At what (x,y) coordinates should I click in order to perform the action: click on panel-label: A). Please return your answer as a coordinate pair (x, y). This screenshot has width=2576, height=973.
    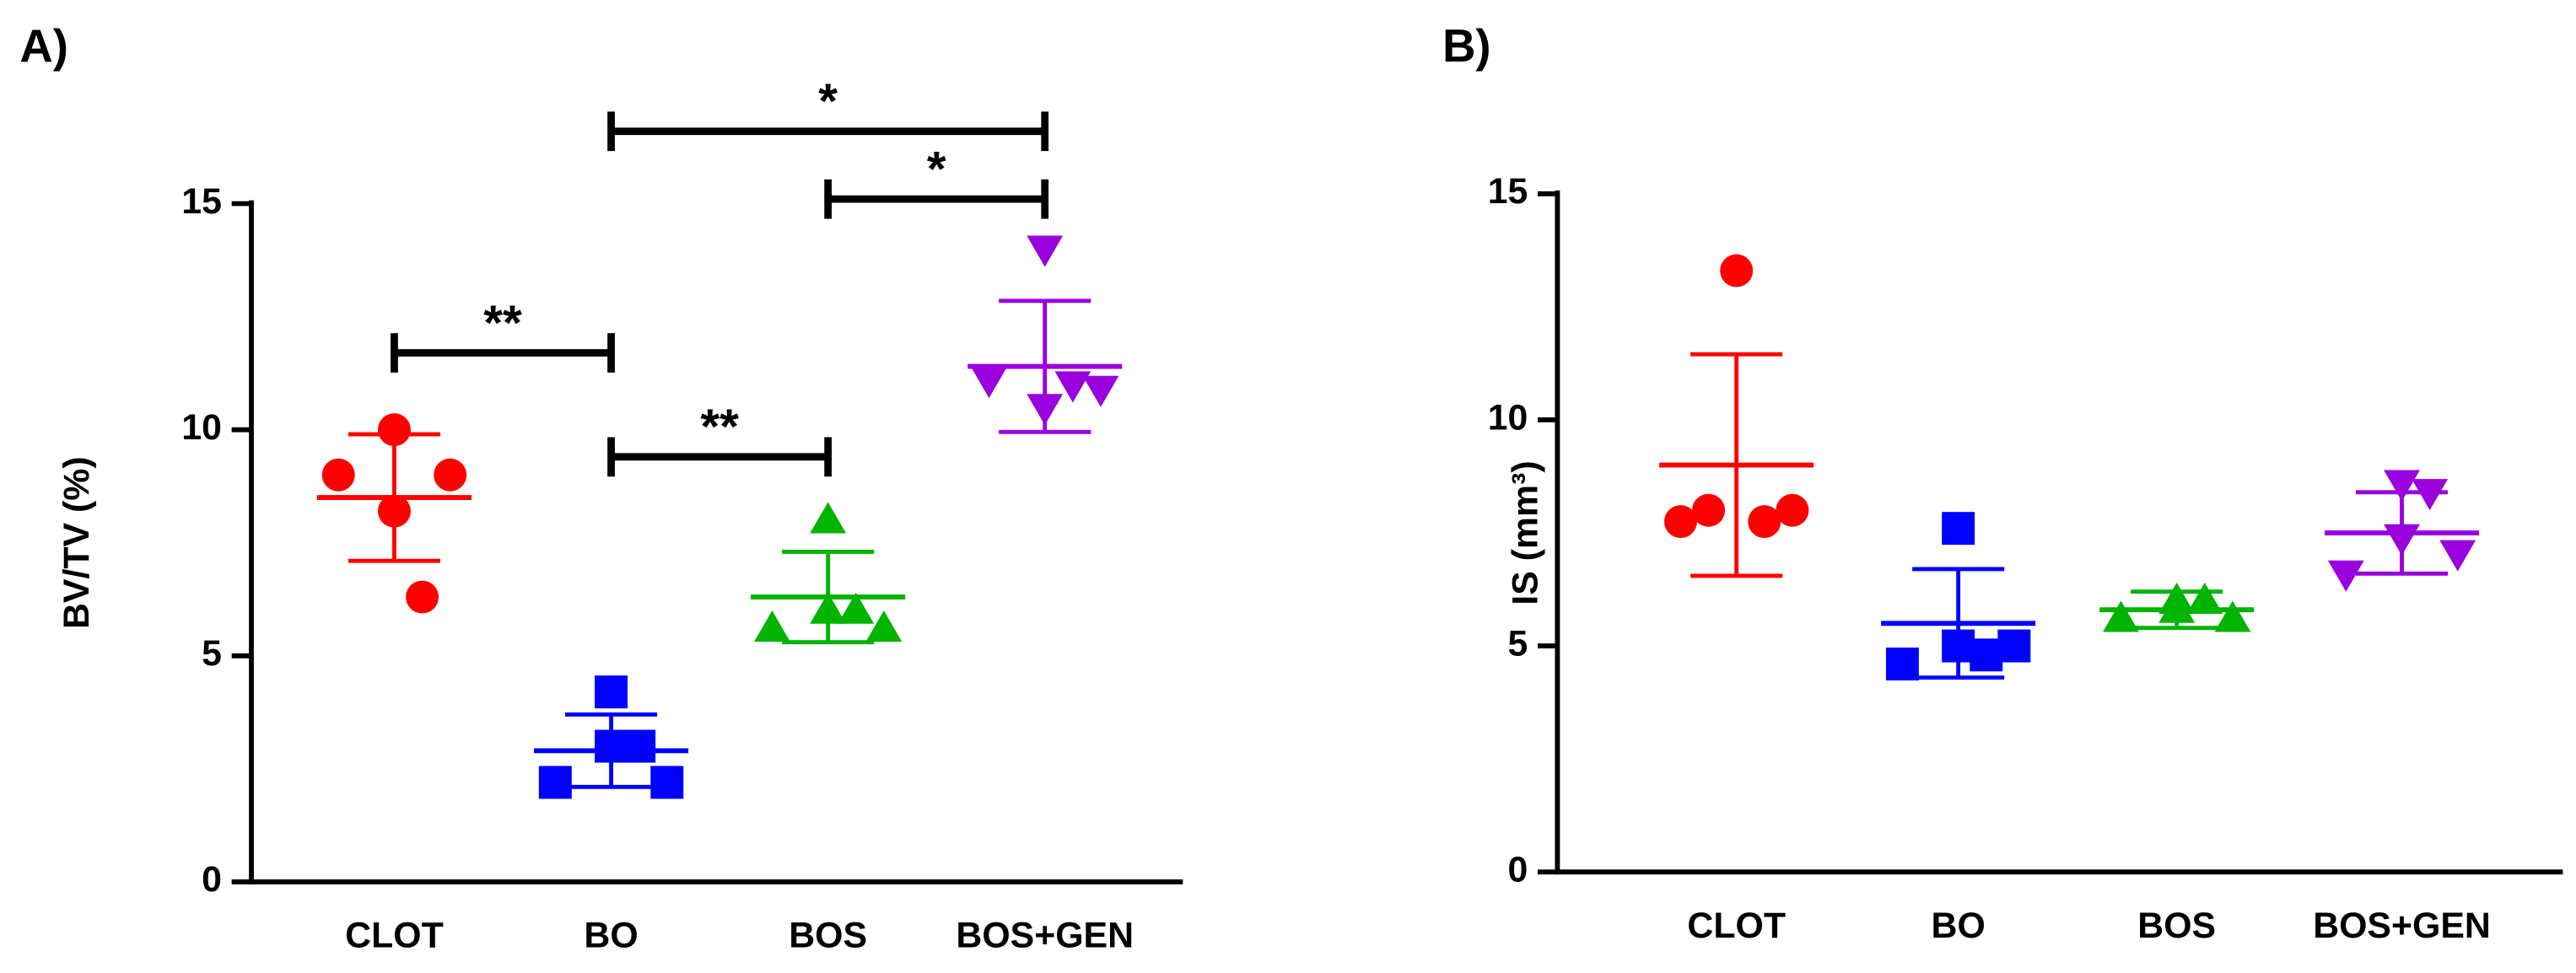
    Looking at the image, I should click on (43, 46).